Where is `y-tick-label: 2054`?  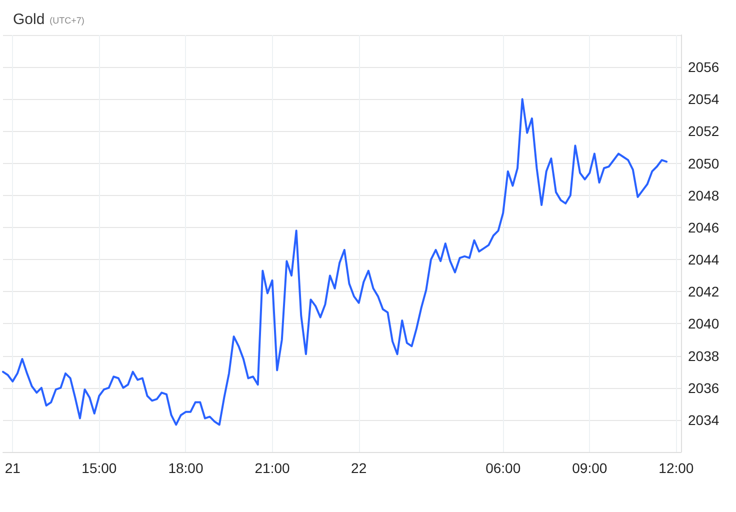 y-tick-label: 2054 is located at coordinates (704, 99).